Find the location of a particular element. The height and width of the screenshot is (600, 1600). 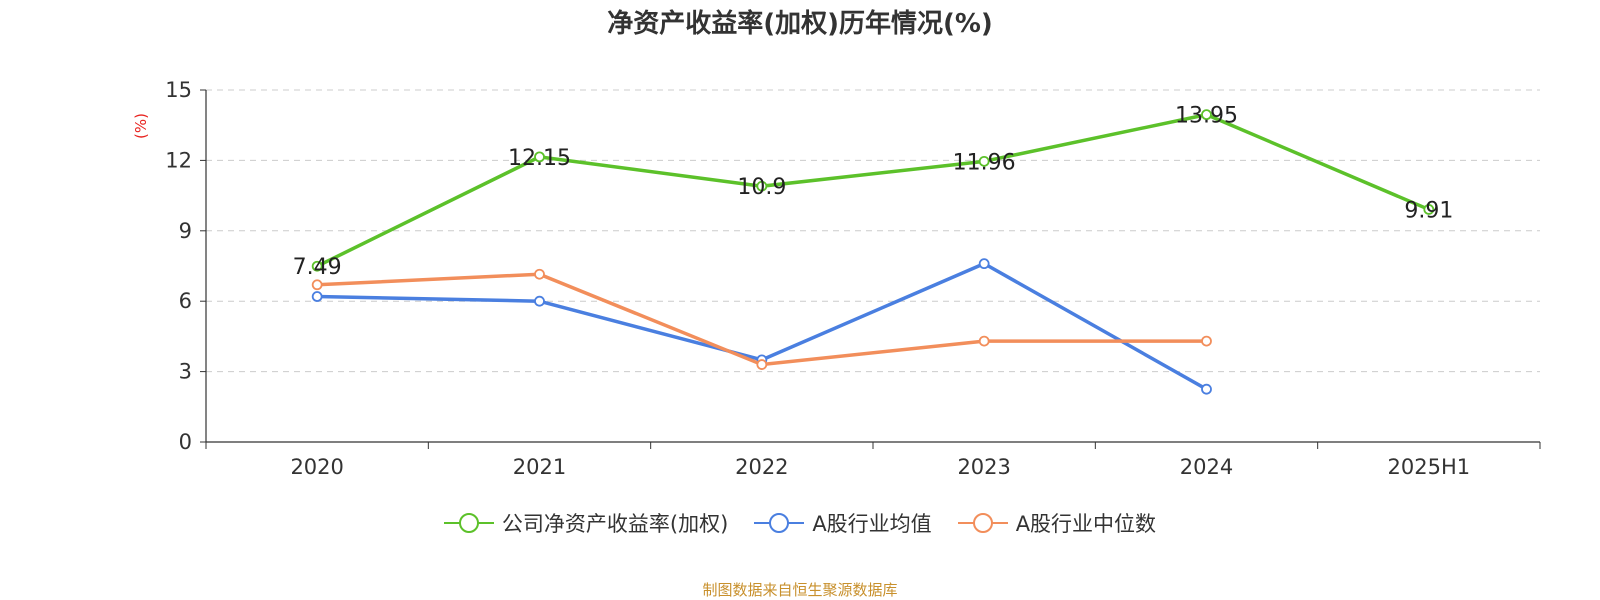

data-label: 10.9 is located at coordinates (761, 187).